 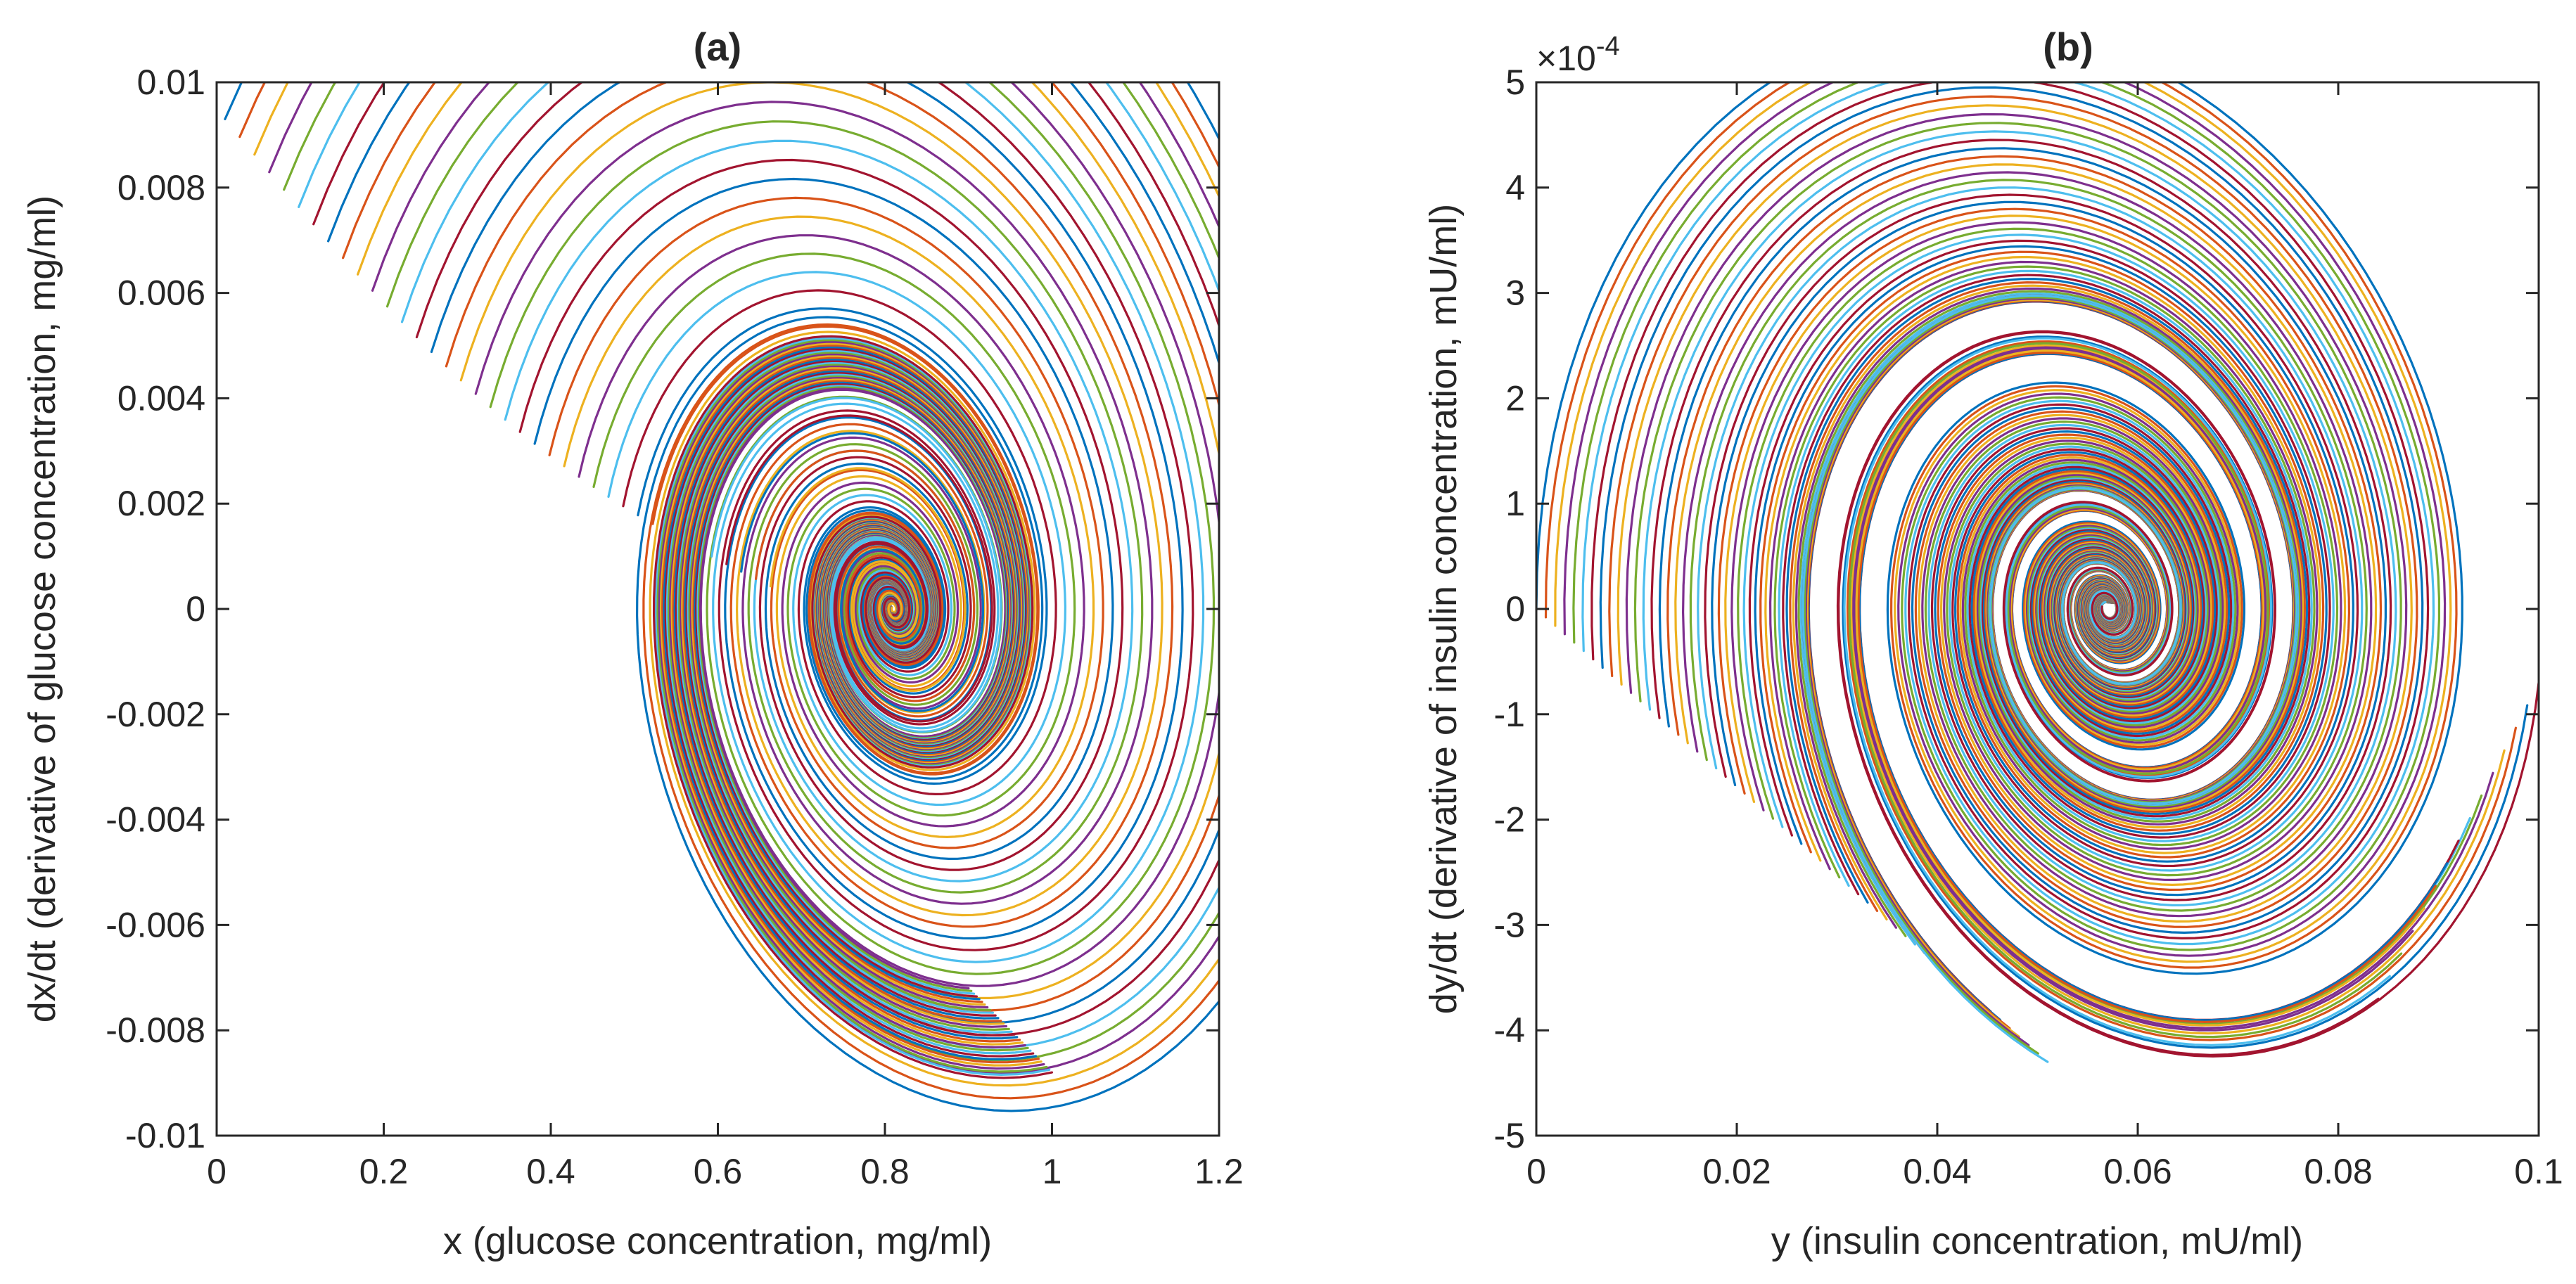 I want to click on y-multiplier: ×10, so click(x=1566, y=59).